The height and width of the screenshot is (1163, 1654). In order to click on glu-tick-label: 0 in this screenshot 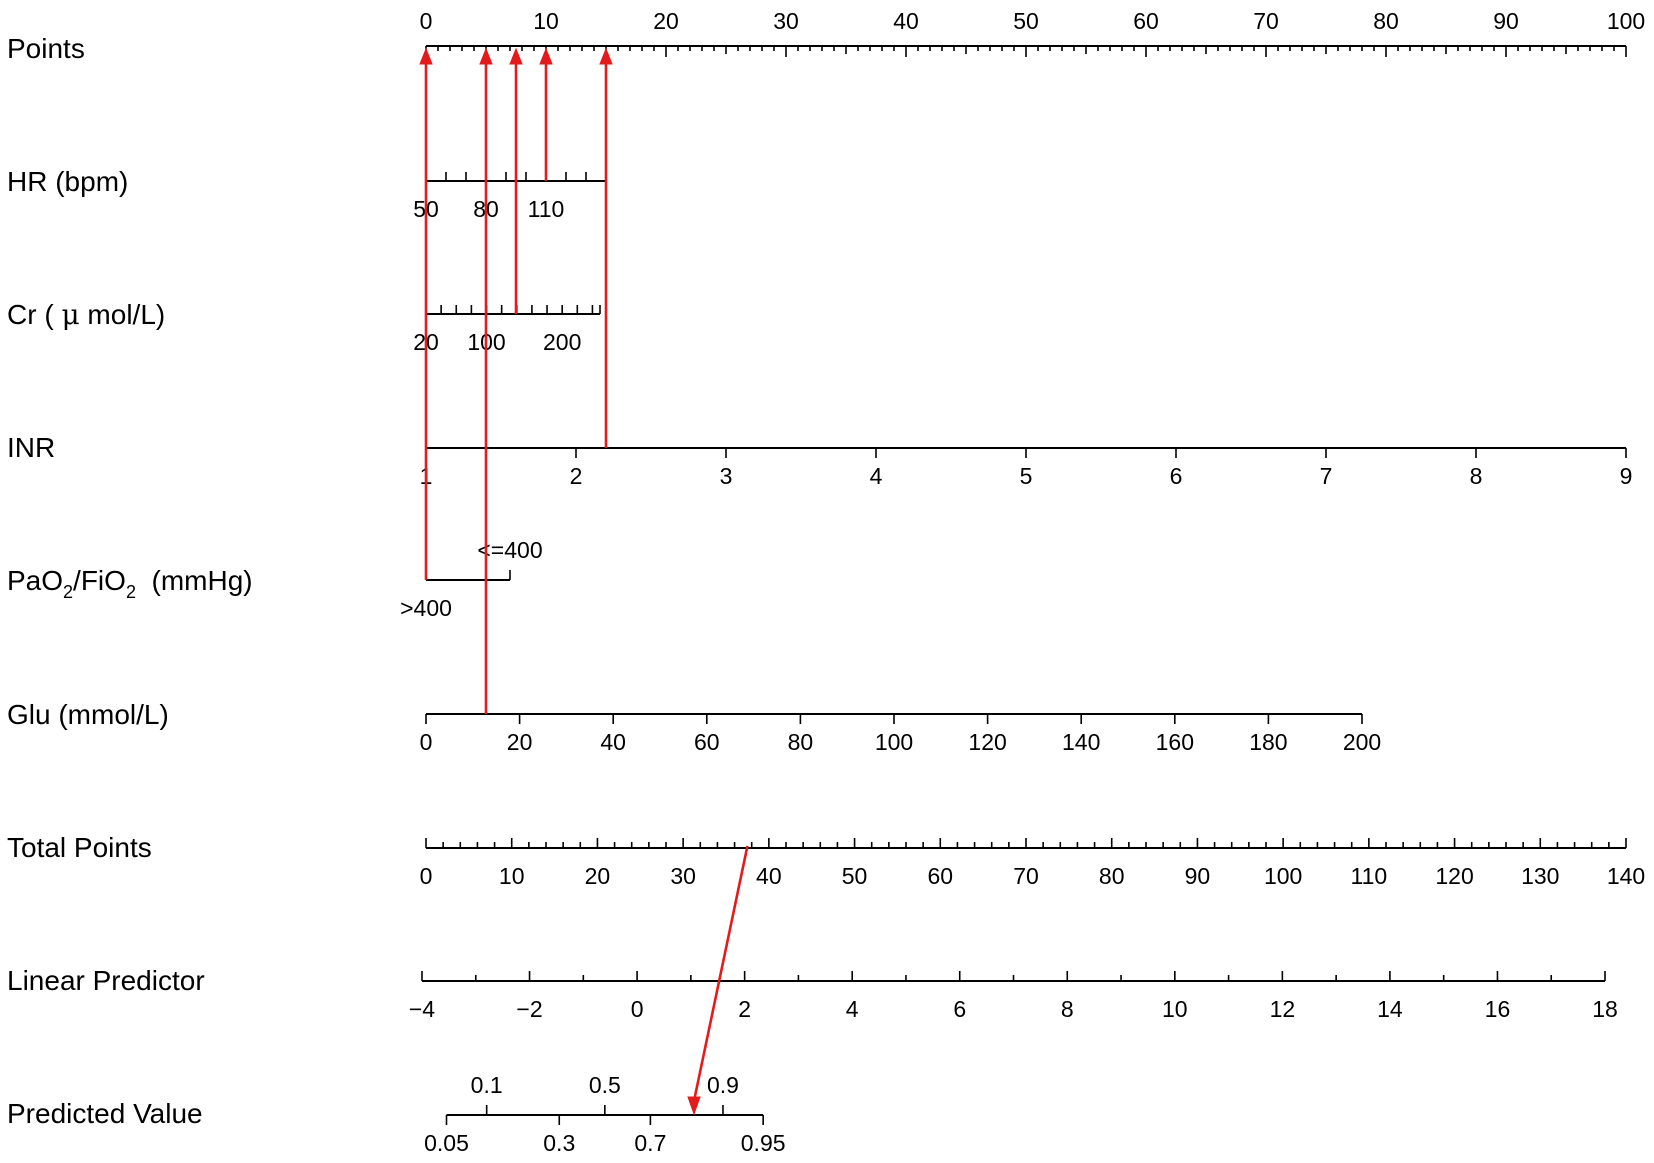, I will do `click(426, 742)`.